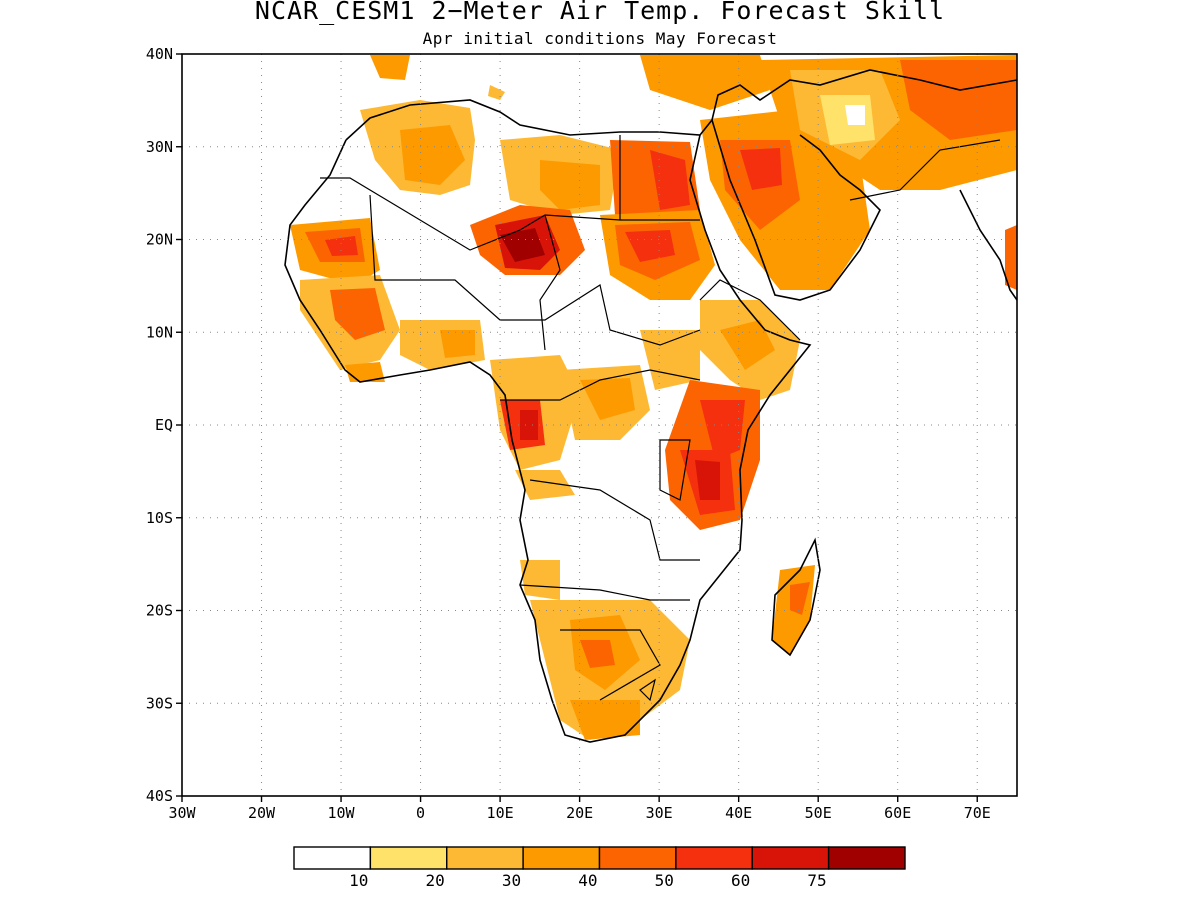  I want to click on colorbar-label: 20, so click(434, 880).